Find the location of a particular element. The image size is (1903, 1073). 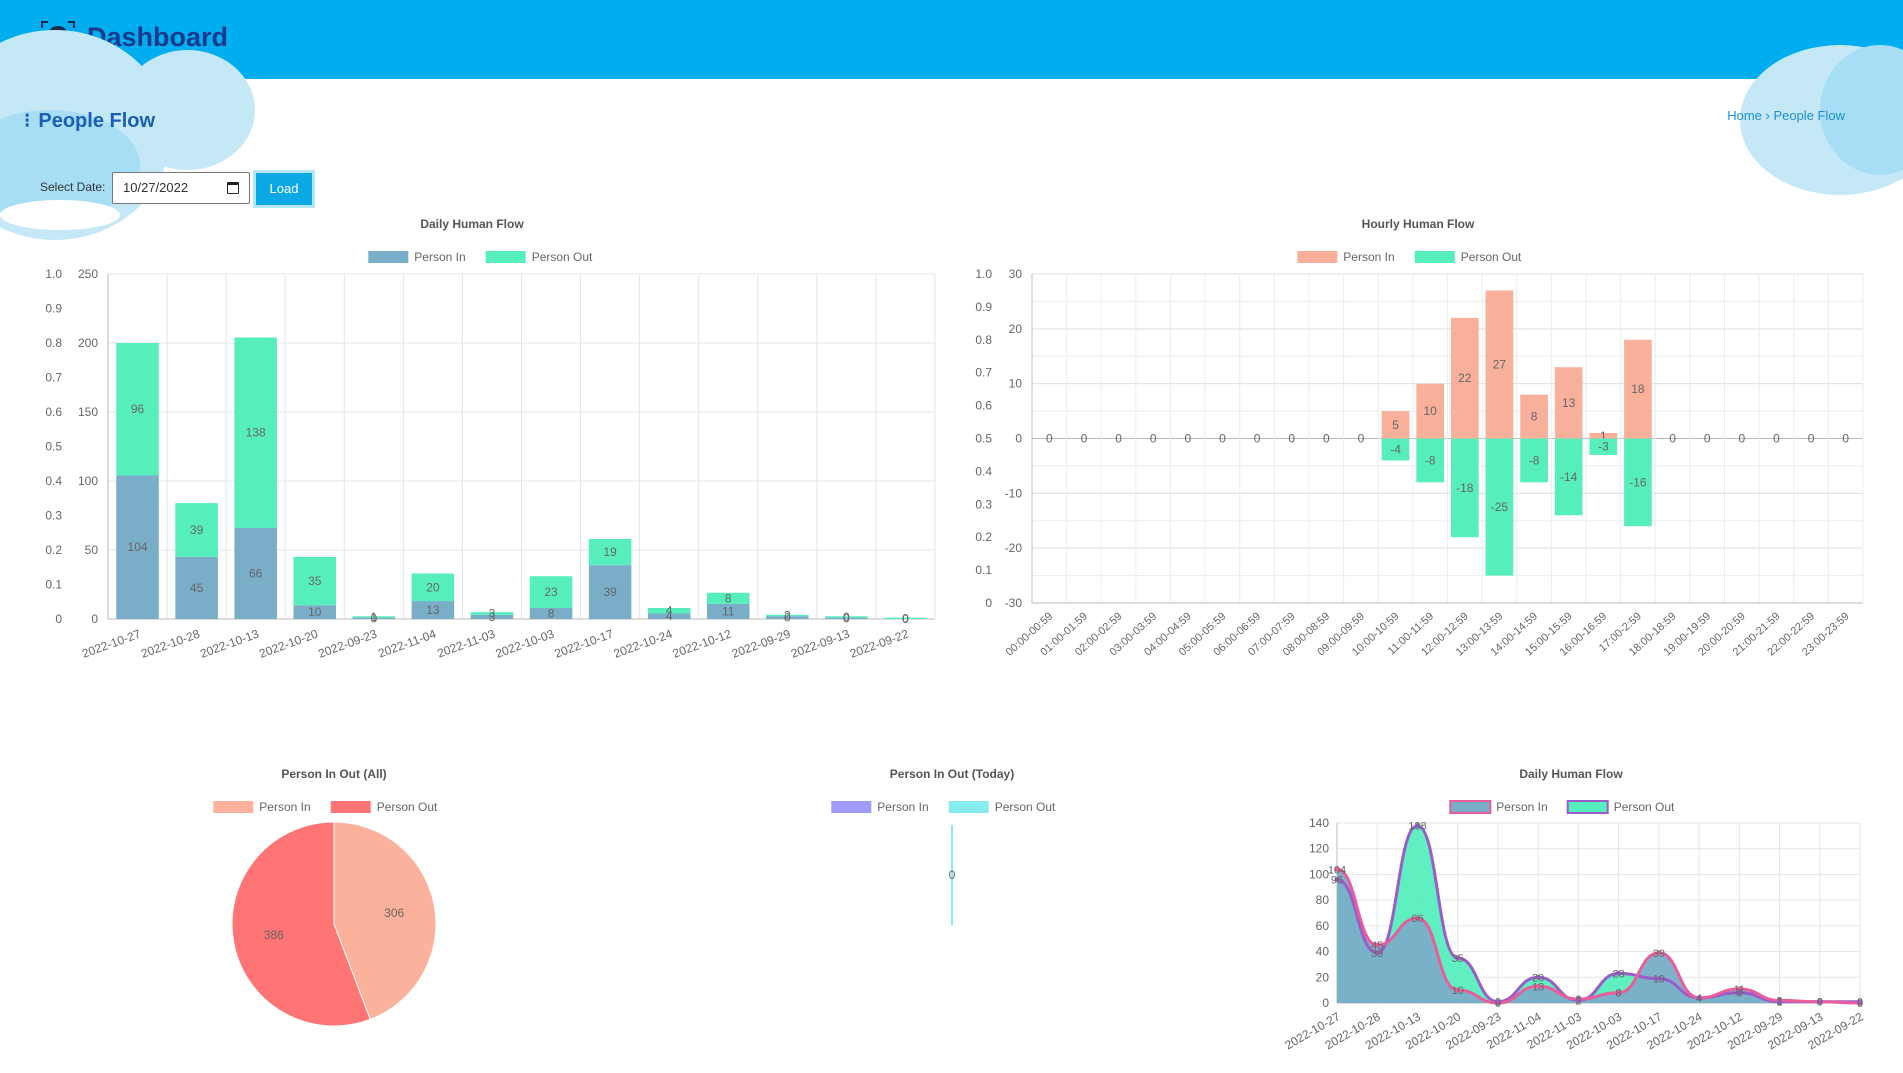

data-label: 2 is located at coordinates (787, 616).